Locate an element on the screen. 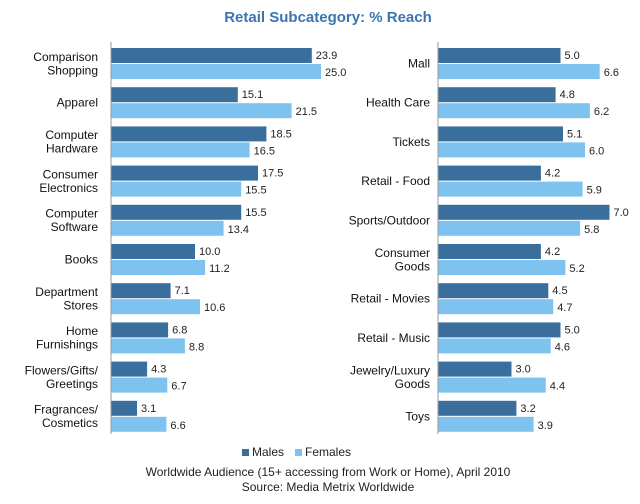 The height and width of the screenshot is (504, 640). right-row-retail-music: Retail - Music 5.0 4.6 is located at coordinates (468, 338).